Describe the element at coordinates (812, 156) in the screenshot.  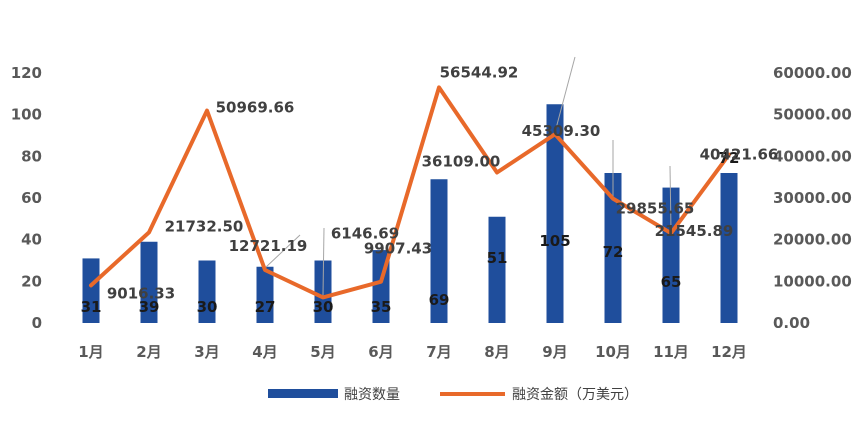
I see `right-tick-label: 40000.00` at that location.